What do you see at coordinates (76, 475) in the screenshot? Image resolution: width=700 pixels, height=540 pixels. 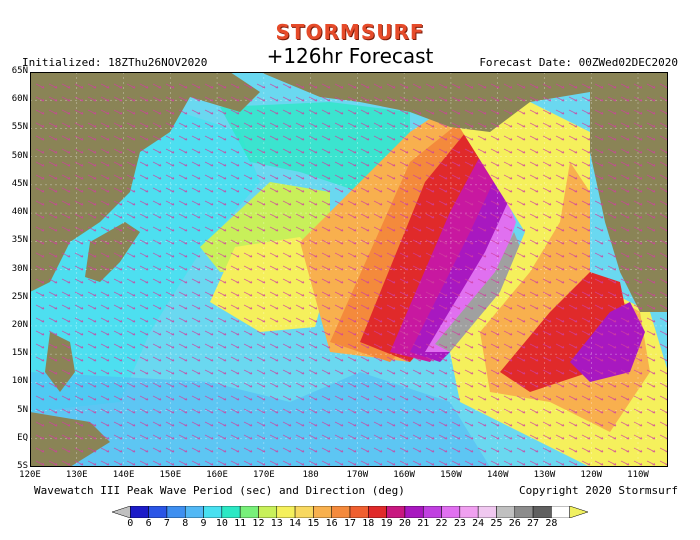 I see `lon-label: 130E` at bounding box center [76, 475].